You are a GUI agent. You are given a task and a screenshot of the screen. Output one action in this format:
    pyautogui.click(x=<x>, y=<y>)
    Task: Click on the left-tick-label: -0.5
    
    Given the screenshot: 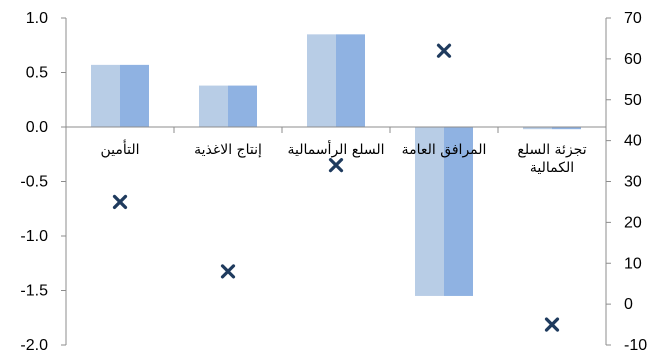 What is the action you would take?
    pyautogui.click(x=34, y=182)
    